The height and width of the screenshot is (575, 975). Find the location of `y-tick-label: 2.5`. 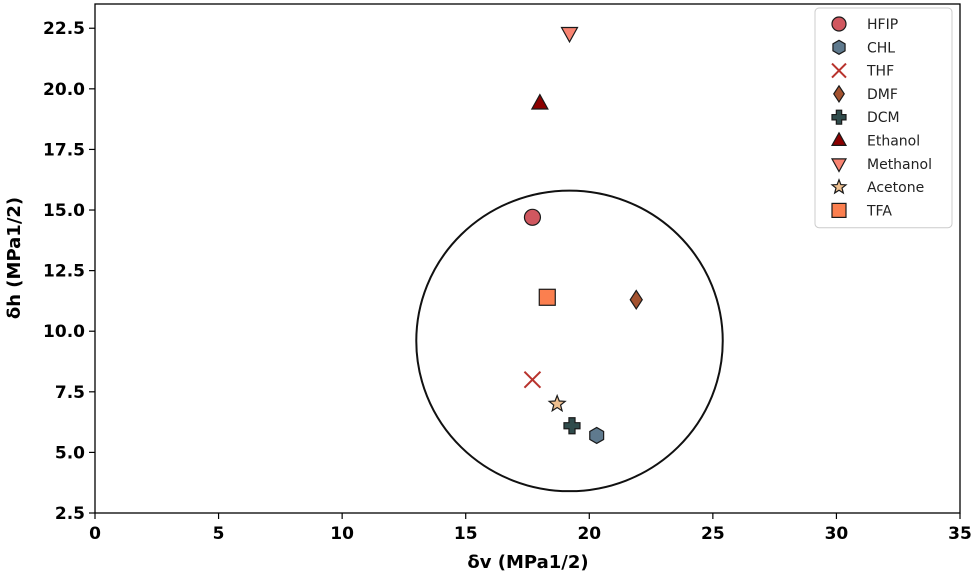

y-tick-label: 2.5 is located at coordinates (70, 514).